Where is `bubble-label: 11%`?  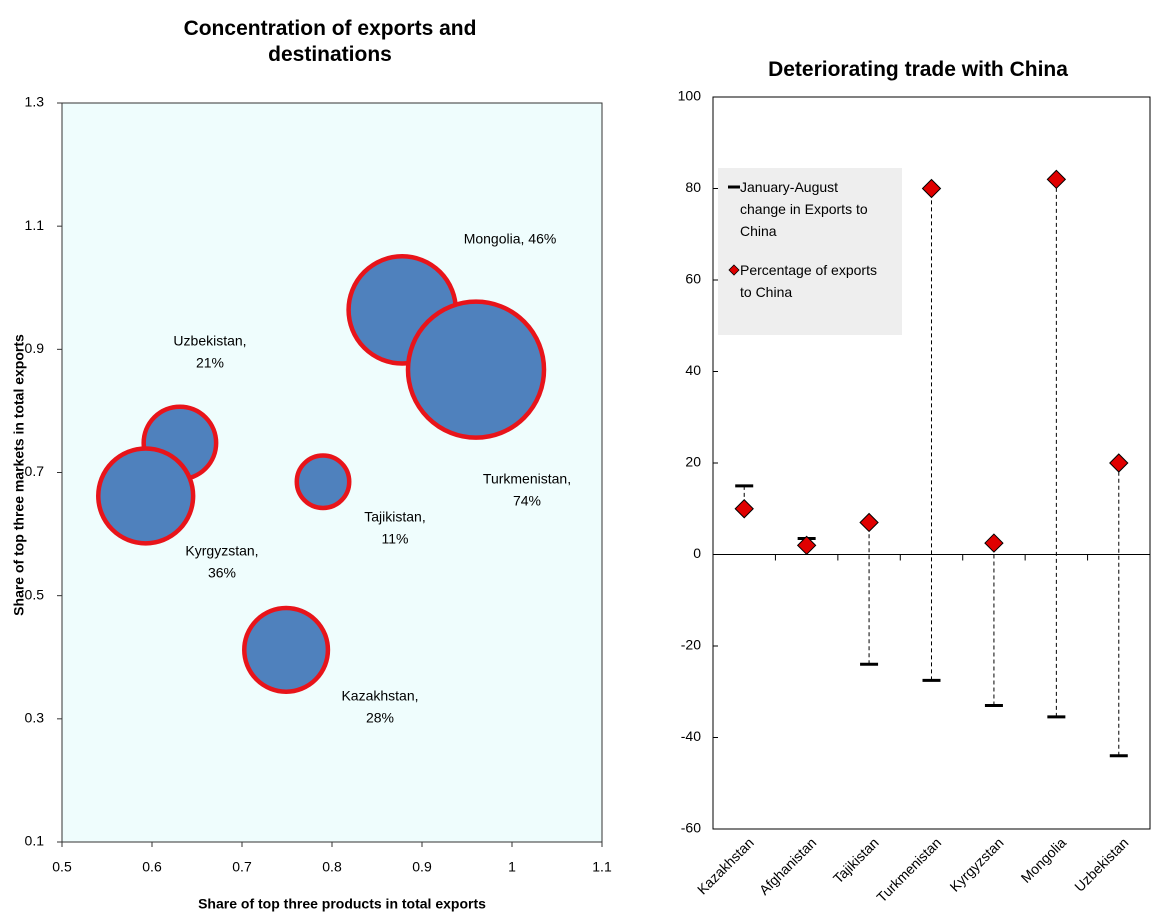 bubble-label: 11% is located at coordinates (395, 539).